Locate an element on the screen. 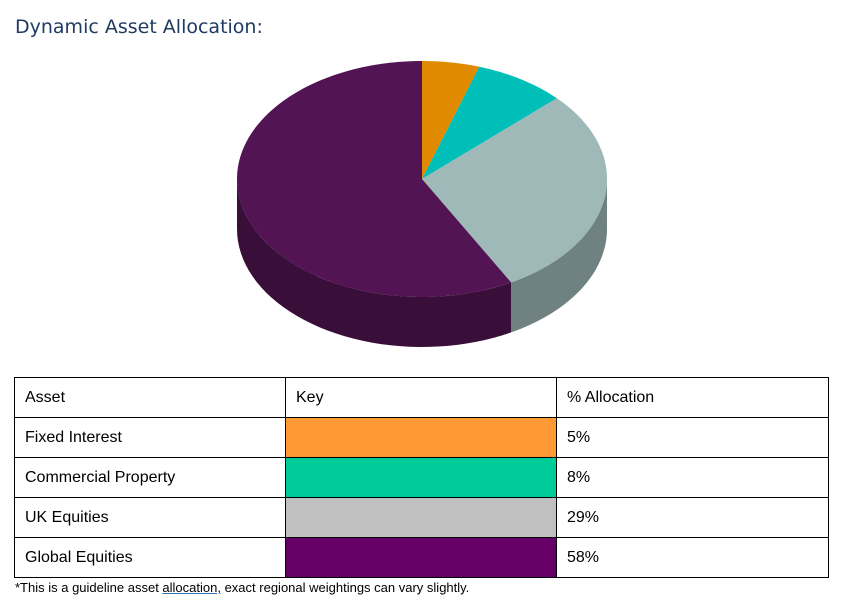 This screenshot has width=846, height=600. footnote-text: *This is a guideline asset is located at coordinates (89, 587).